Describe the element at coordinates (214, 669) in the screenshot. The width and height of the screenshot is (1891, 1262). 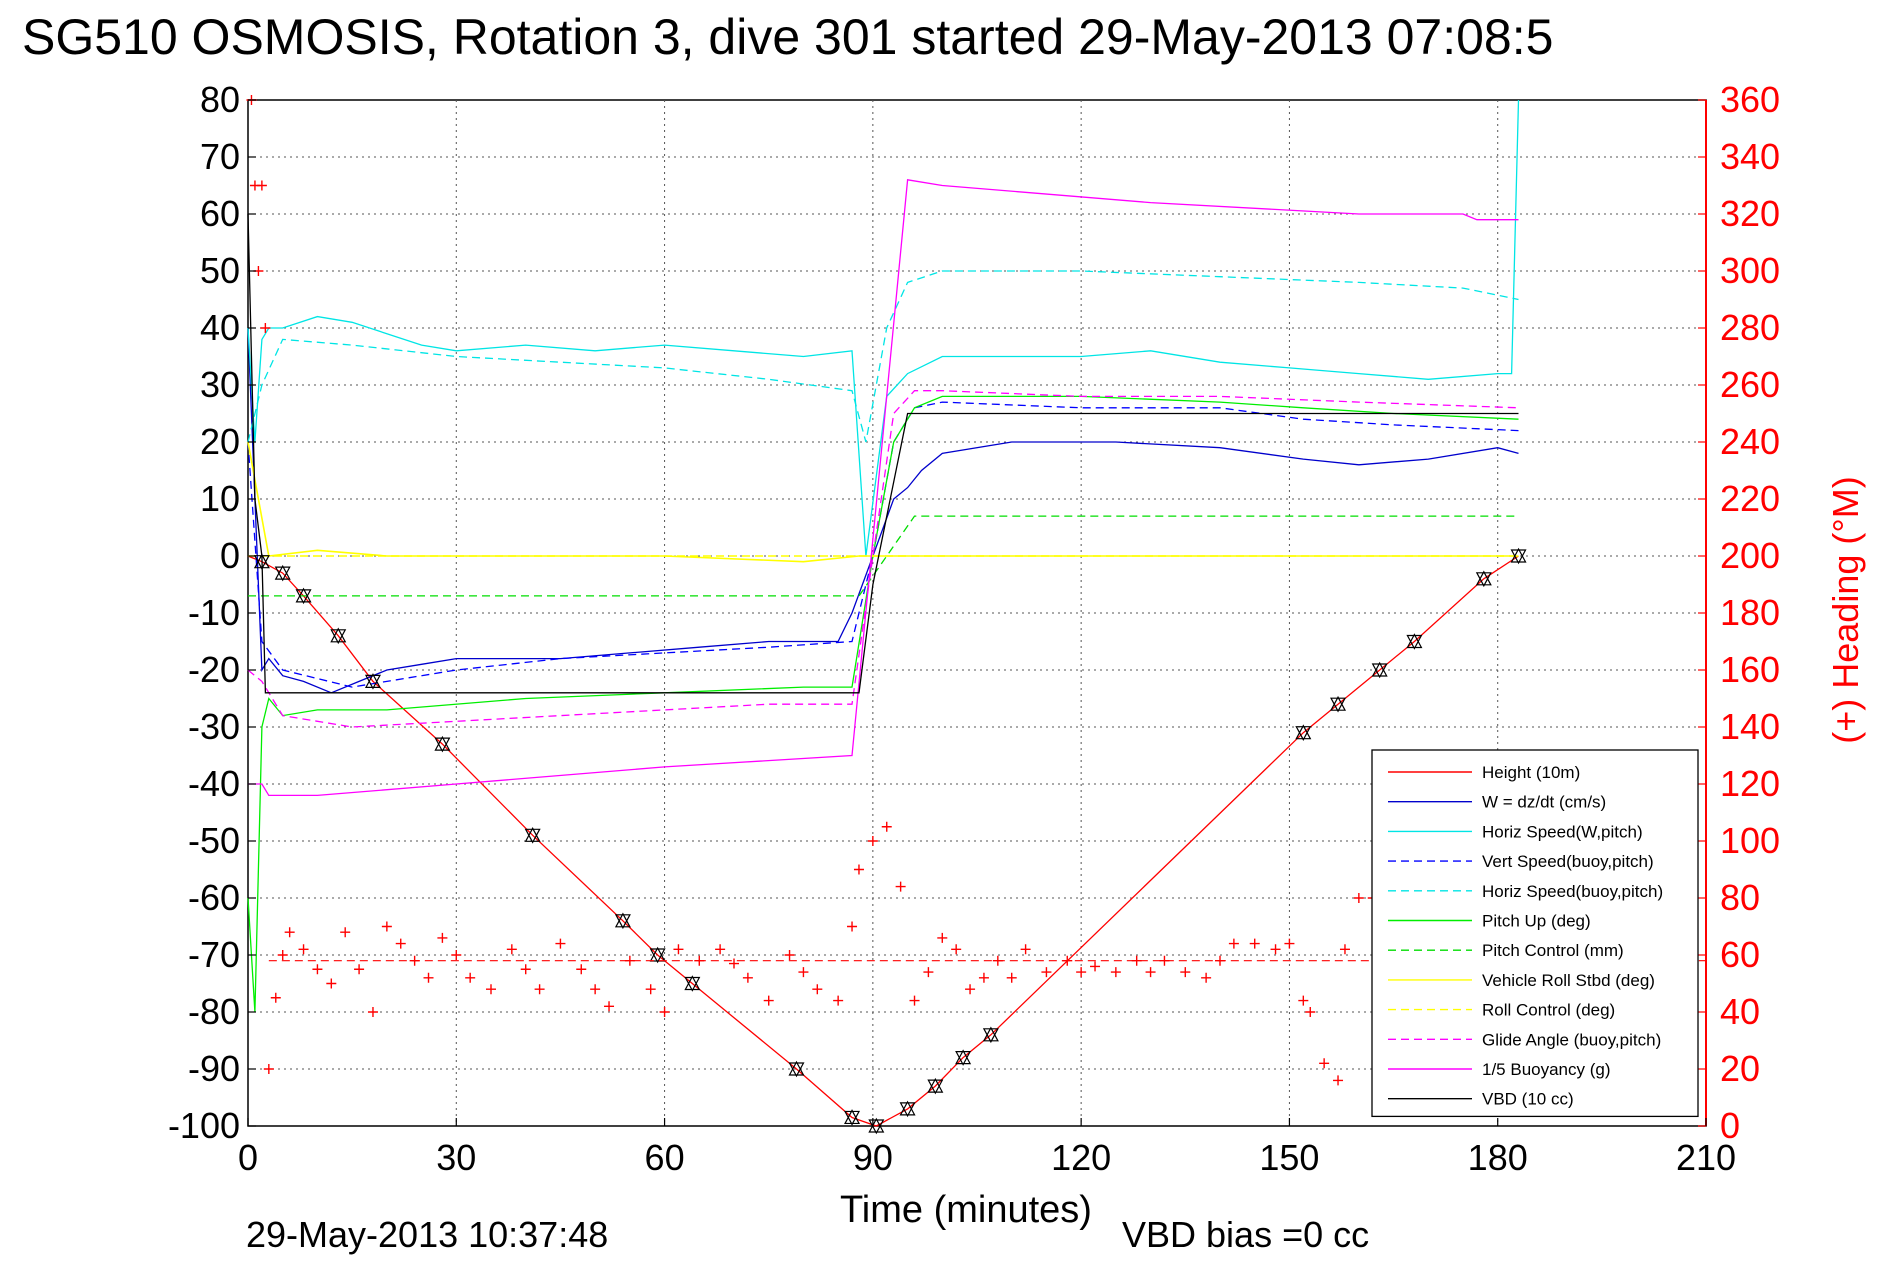
I see `y-tick-label: -20` at that location.